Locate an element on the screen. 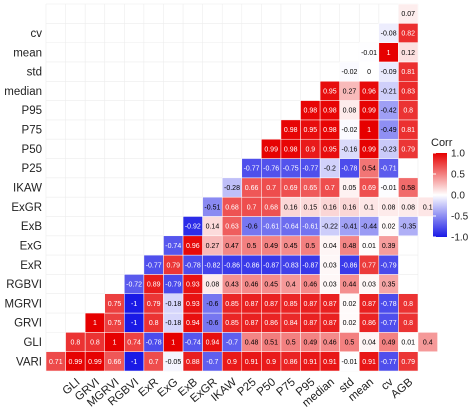 The width and height of the screenshot is (474, 413). cell-value-label: -0.09 is located at coordinates (389, 72).